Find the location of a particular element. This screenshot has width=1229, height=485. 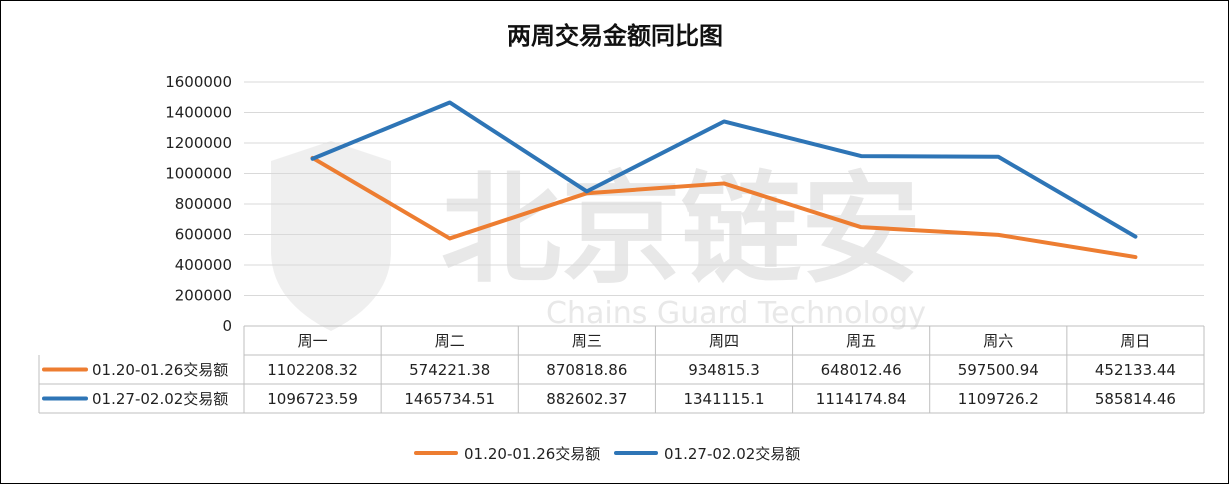

data-label: 1114174.84 is located at coordinates (861, 399).